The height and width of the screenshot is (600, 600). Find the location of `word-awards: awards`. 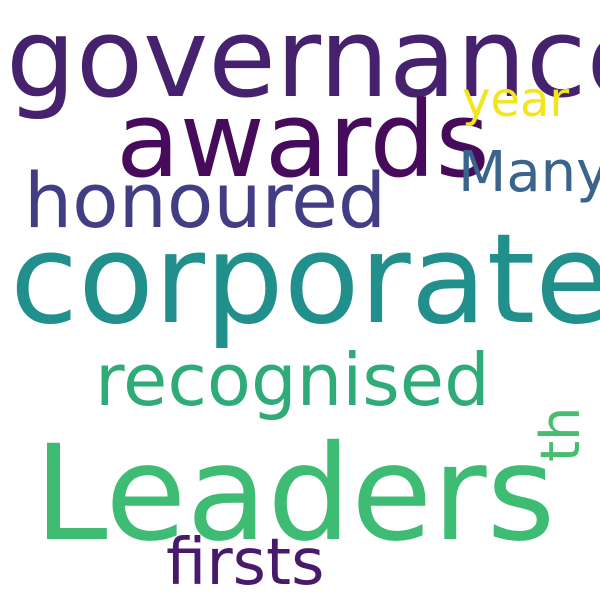

word-awards: awards is located at coordinates (303, 140).